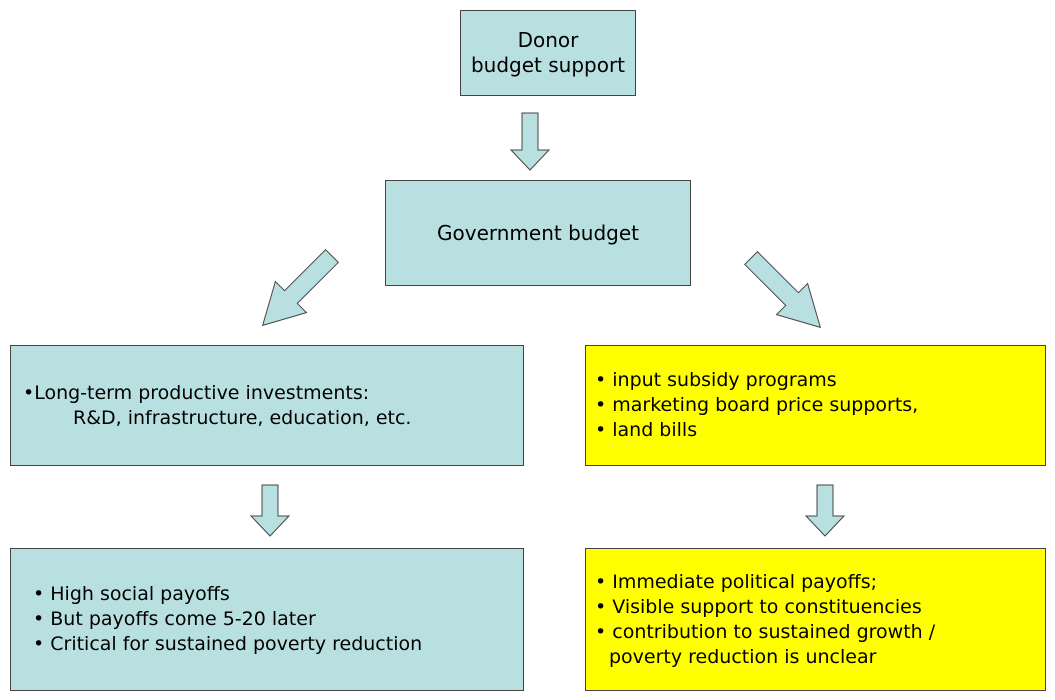 The width and height of the screenshot is (1055, 700). I want to click on node-line: • But payoffs come 5-20 later, so click(174, 619).